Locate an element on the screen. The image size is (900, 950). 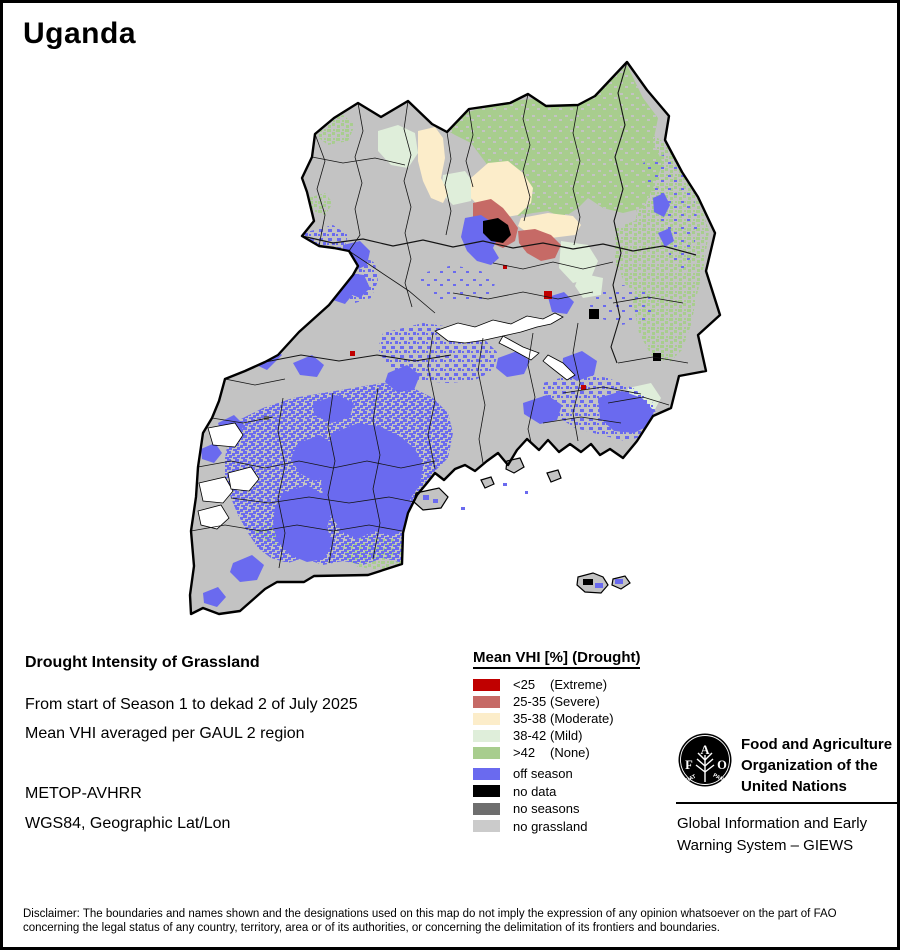
lake-kyoga is located at coordinates (499, 328).